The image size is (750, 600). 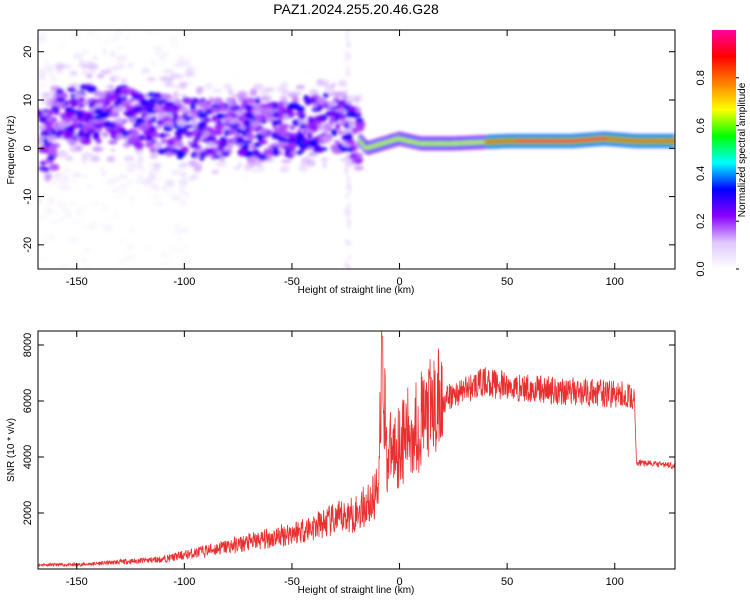 I want to click on snr-x-axis-label: Height of straight line (km), so click(x=356, y=590).